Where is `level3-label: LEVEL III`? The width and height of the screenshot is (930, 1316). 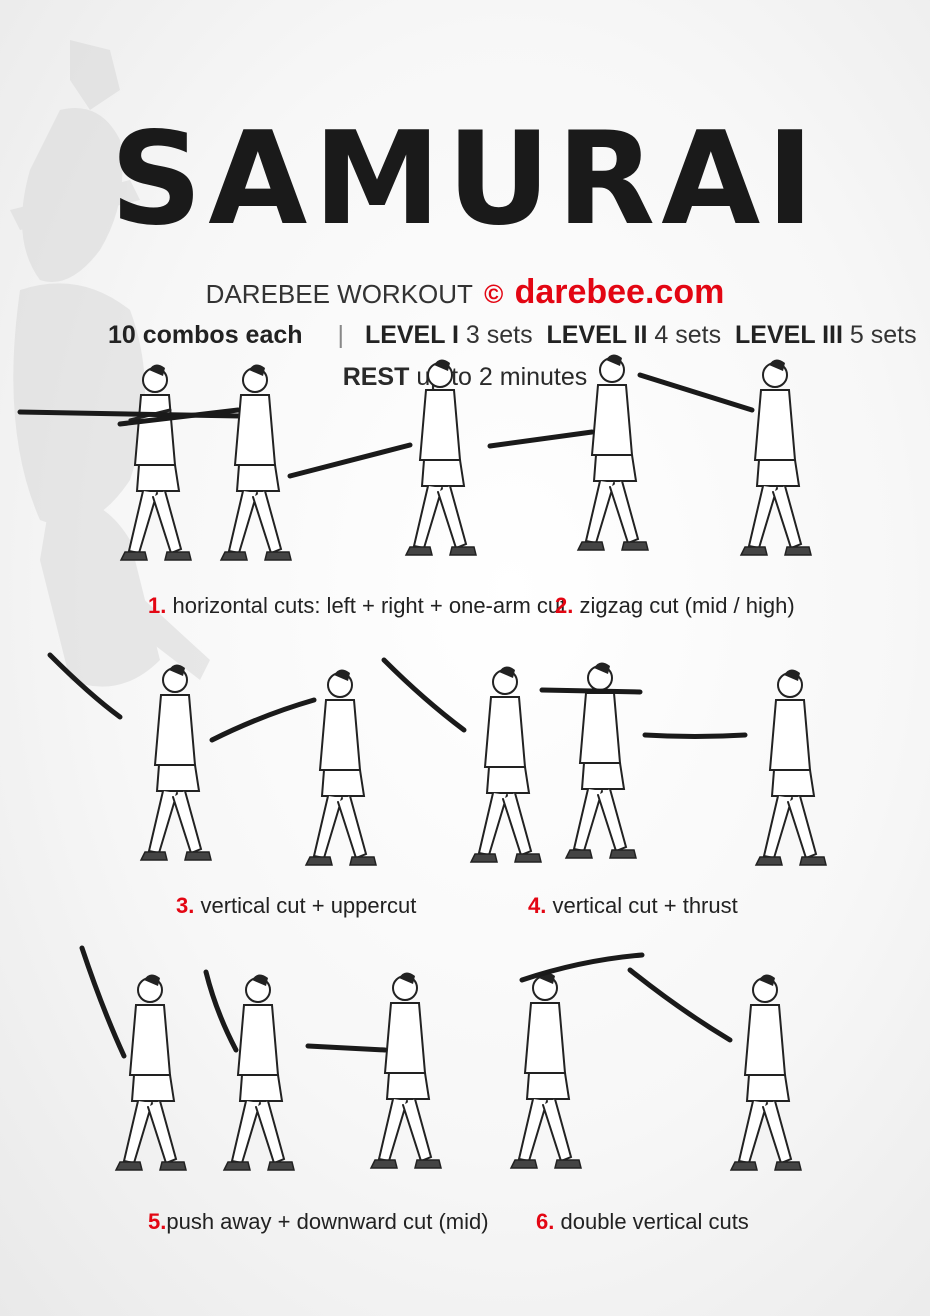
level3-label: LEVEL III is located at coordinates (789, 335).